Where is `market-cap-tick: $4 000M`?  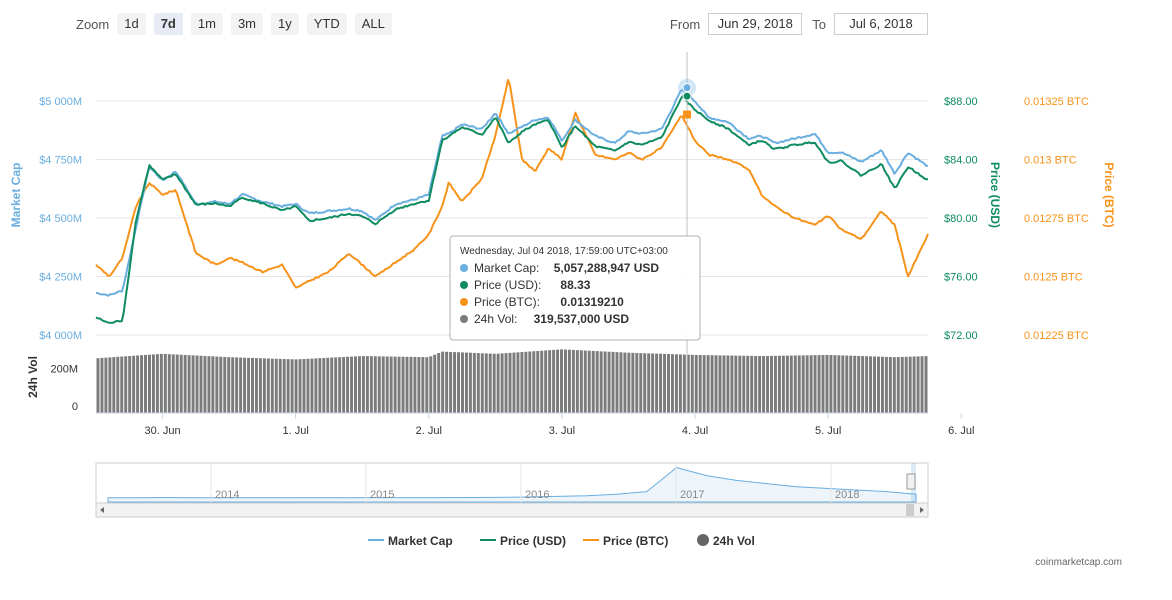 market-cap-tick: $4 000M is located at coordinates (60, 336).